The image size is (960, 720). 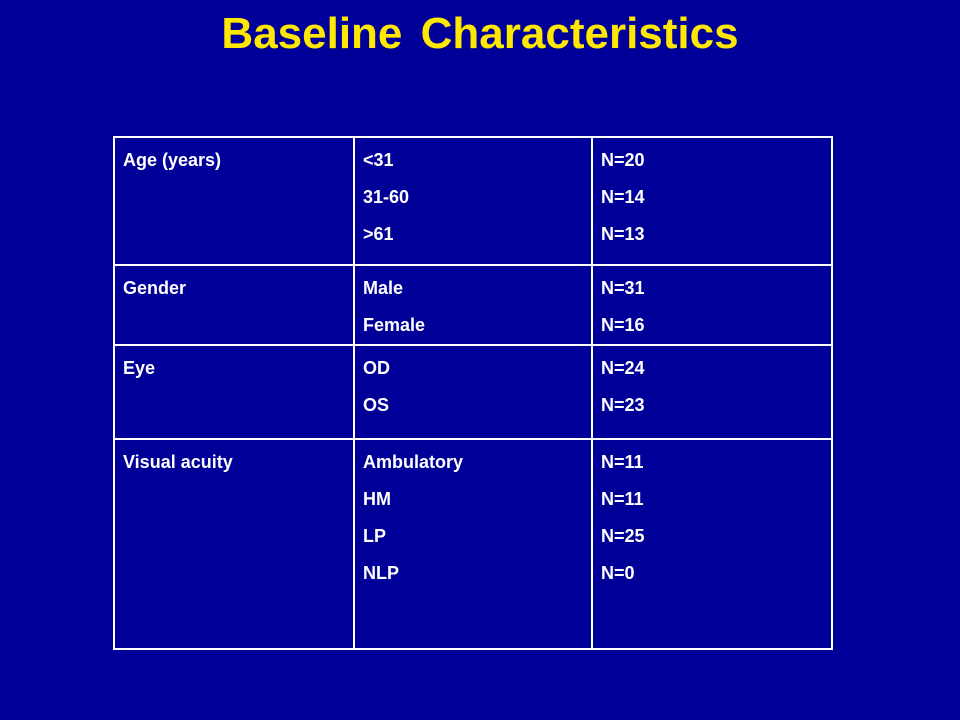 What do you see at coordinates (712, 305) in the screenshot?
I see `count-cell: N=31 N=16` at bounding box center [712, 305].